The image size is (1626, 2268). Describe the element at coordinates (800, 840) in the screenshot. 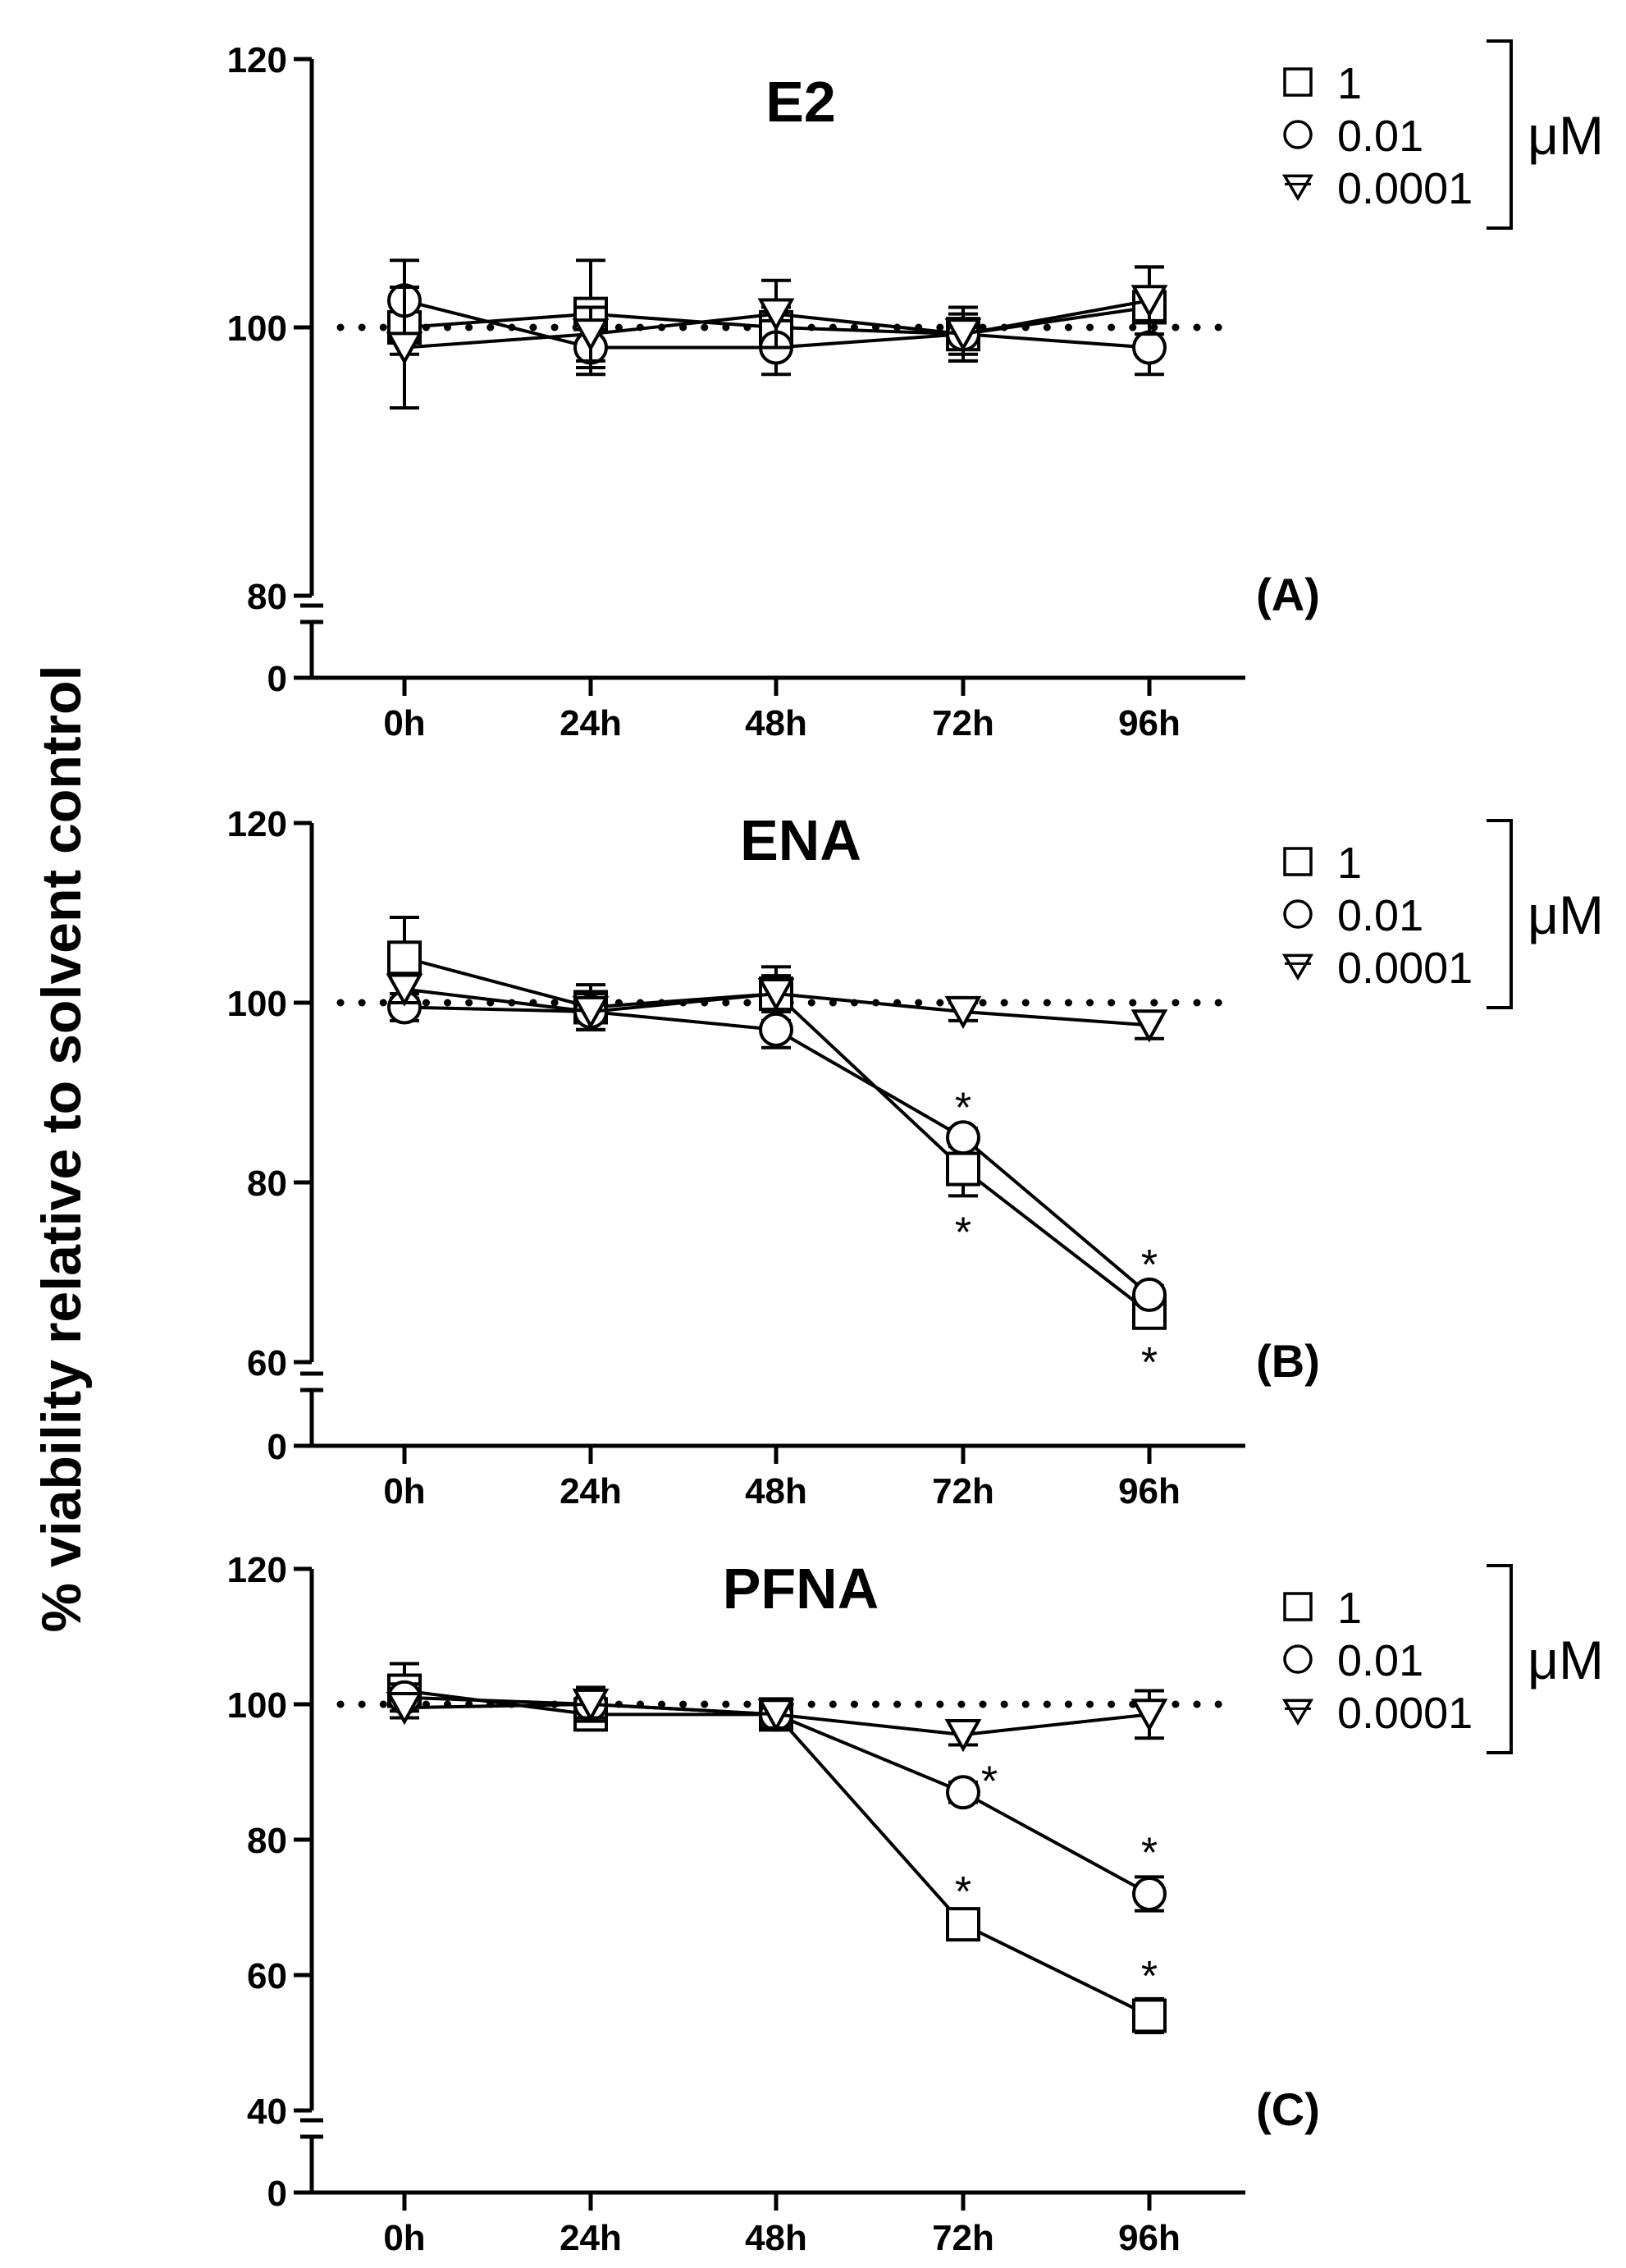

I see `panel-title: ENA` at that location.